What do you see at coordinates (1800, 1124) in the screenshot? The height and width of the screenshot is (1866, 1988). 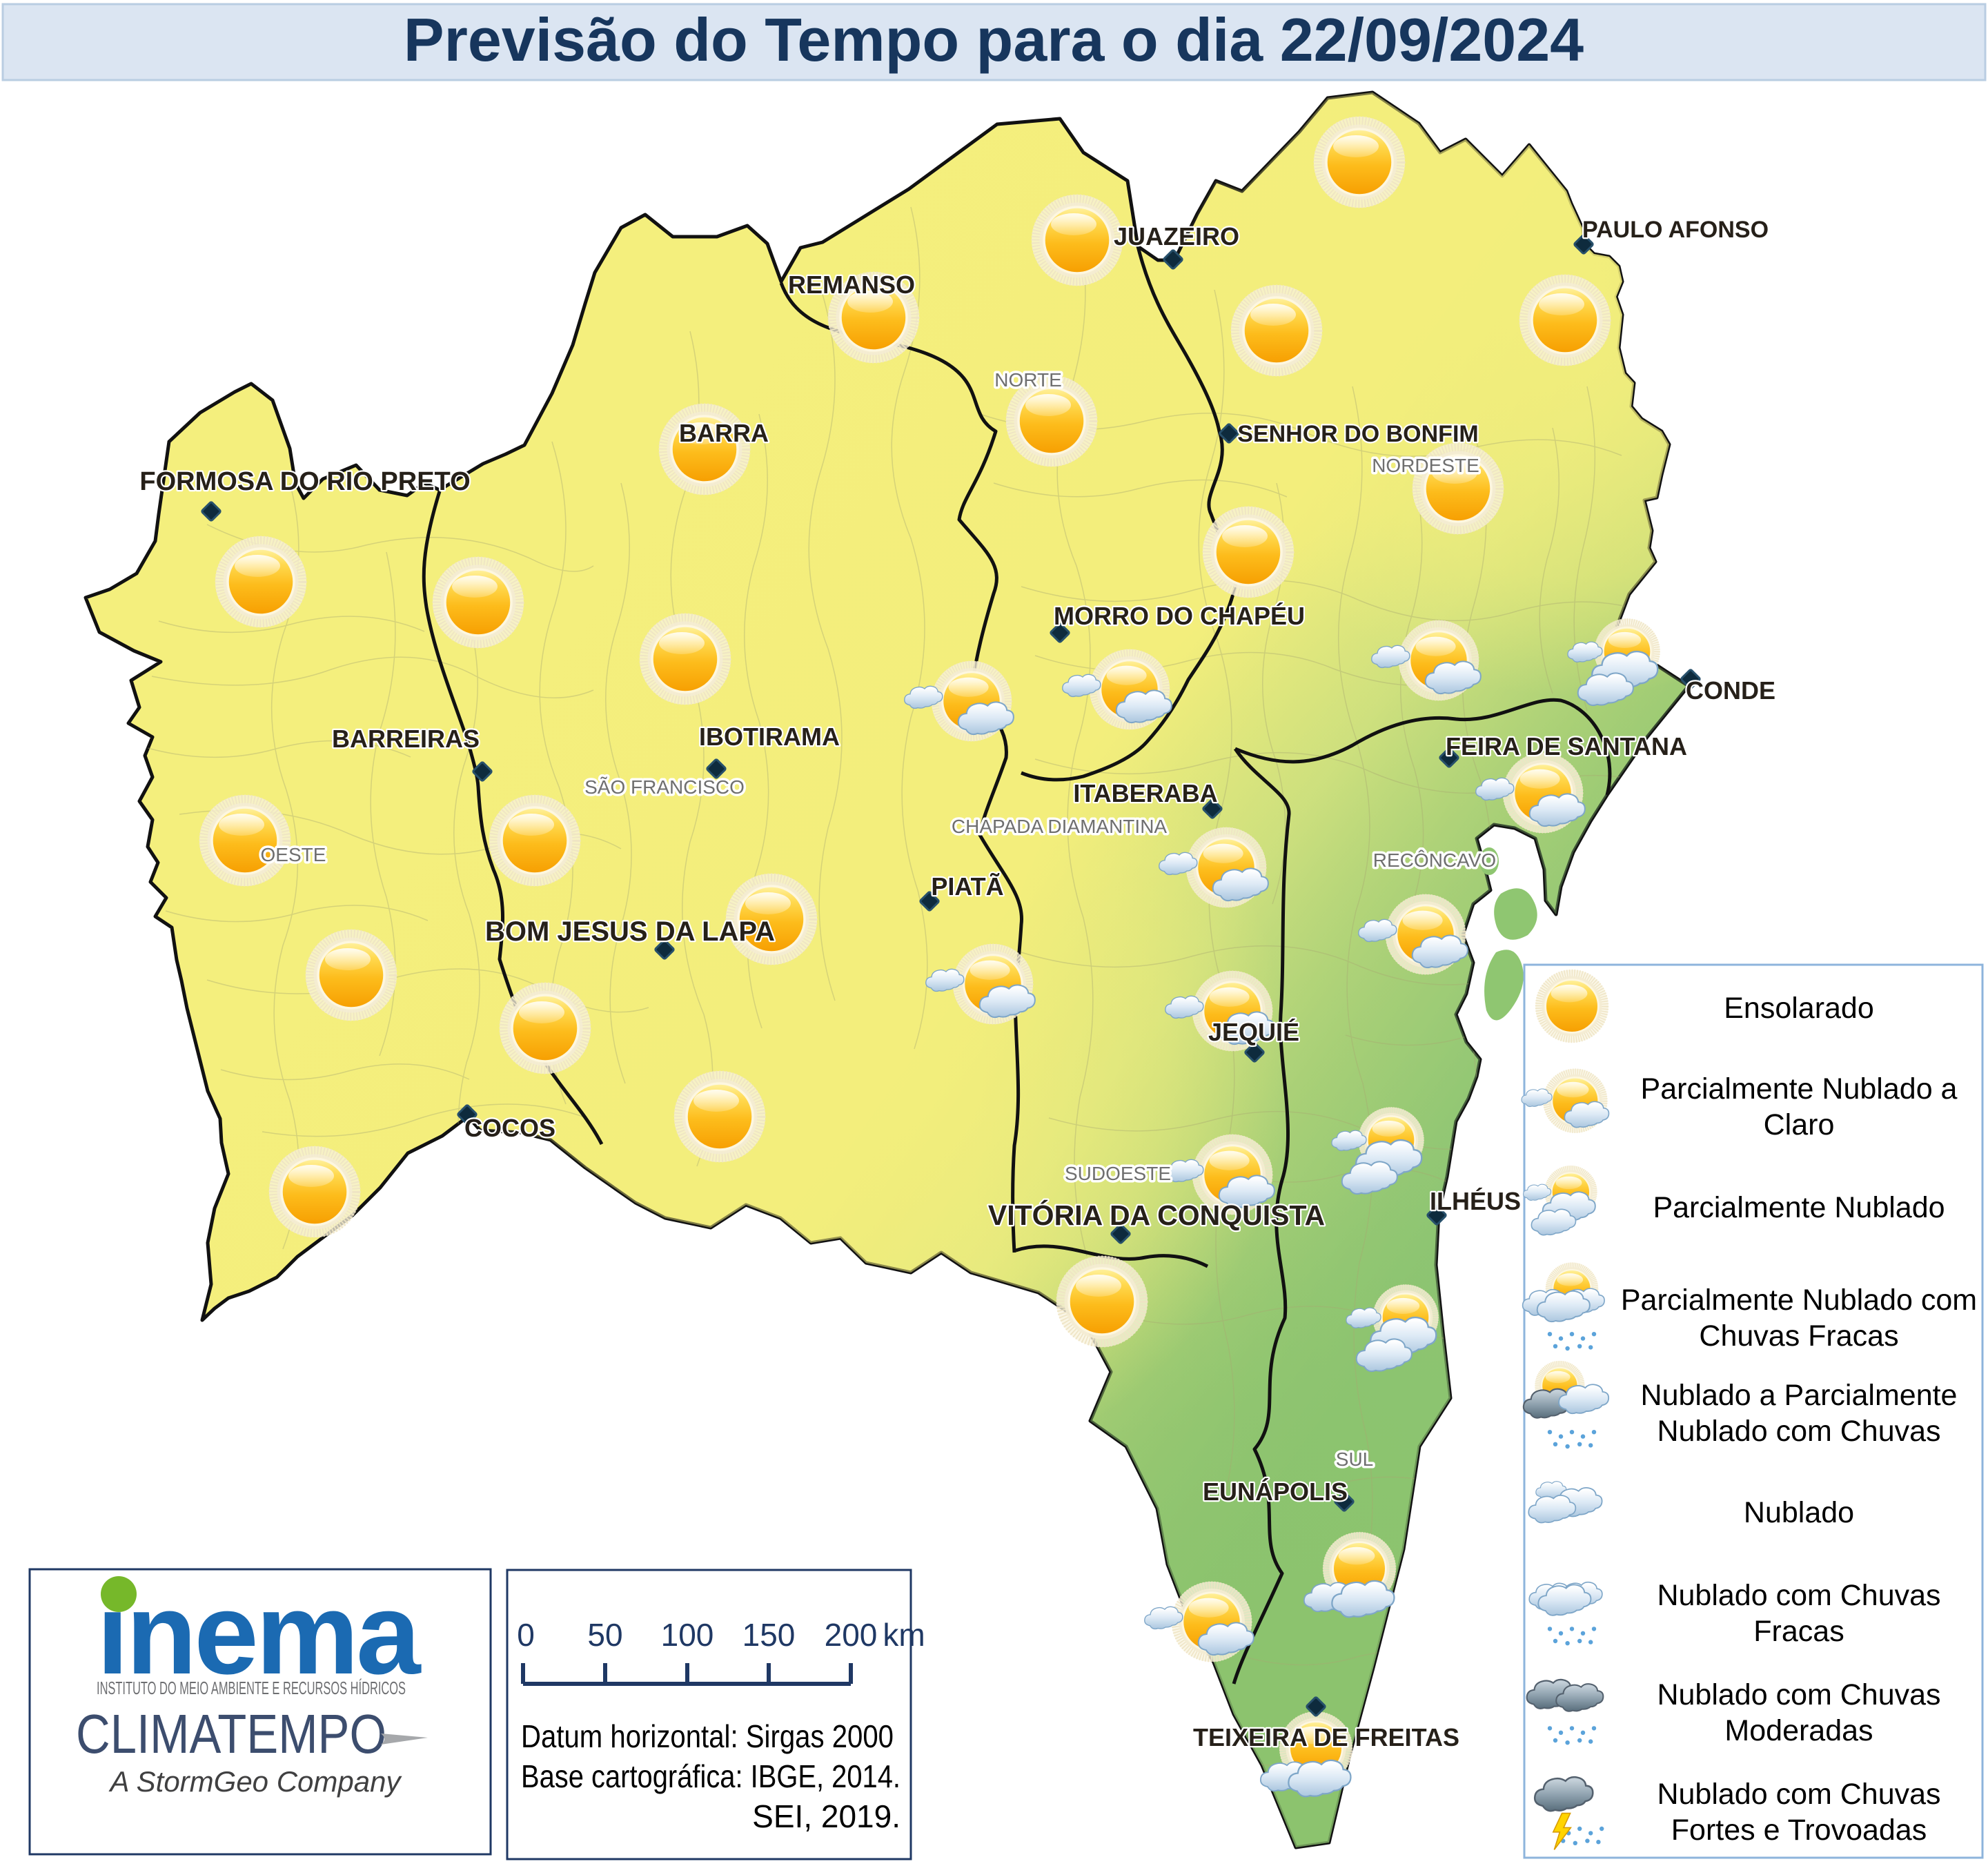 I see `svg-text: Claro` at bounding box center [1800, 1124].